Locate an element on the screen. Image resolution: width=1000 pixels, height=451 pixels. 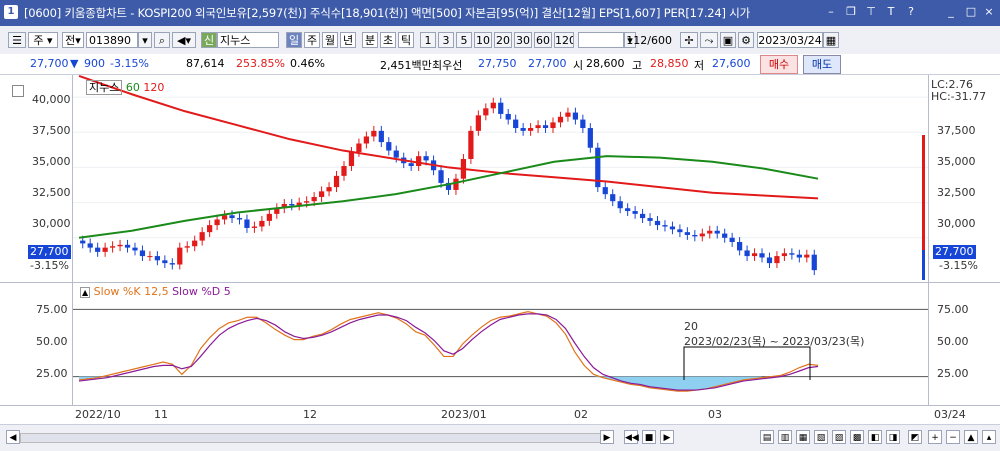
close-icon: × is located at coordinates (989, 11).